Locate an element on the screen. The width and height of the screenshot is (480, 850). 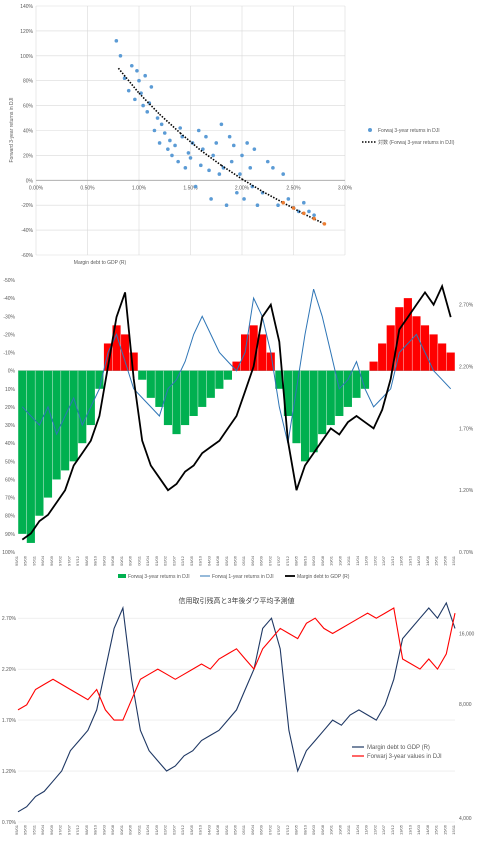
y-tick-label: -40% is located at coordinates (27, 231).